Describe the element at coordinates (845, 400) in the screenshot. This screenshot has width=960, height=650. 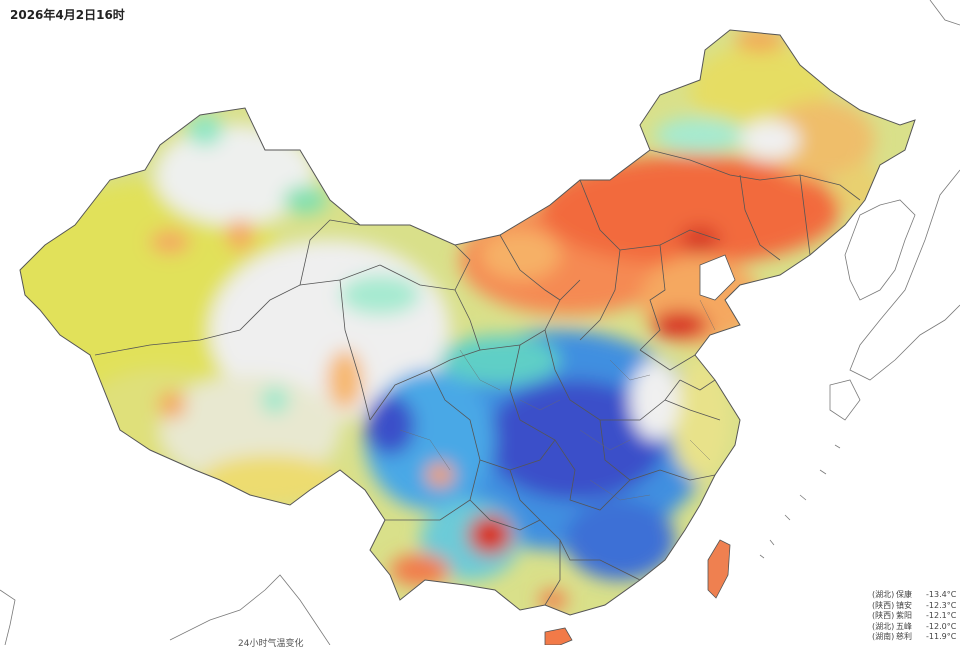
I see `japan-kyushu-coastline` at that location.